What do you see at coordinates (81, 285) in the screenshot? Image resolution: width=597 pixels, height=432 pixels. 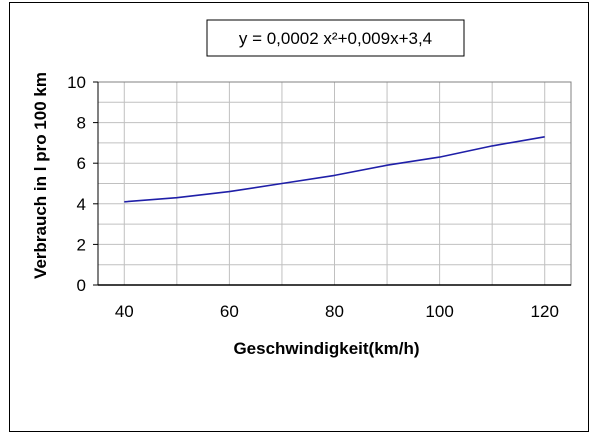 I see `y-tick-label: 0` at bounding box center [81, 285].